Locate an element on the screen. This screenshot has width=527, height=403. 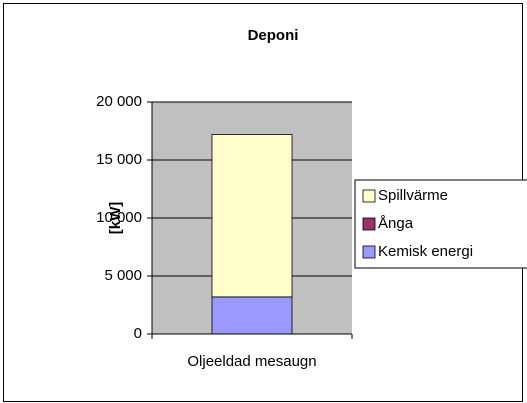
y-axis-label: [kW] is located at coordinates (115, 218).